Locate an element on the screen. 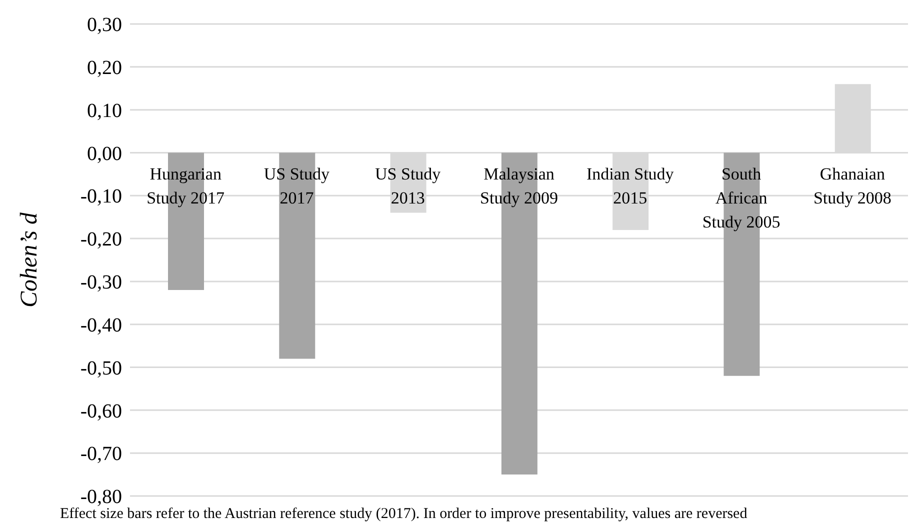 This screenshot has height=531, width=916. x-tick-label: Indian Study 2015 is located at coordinates (630, 186).